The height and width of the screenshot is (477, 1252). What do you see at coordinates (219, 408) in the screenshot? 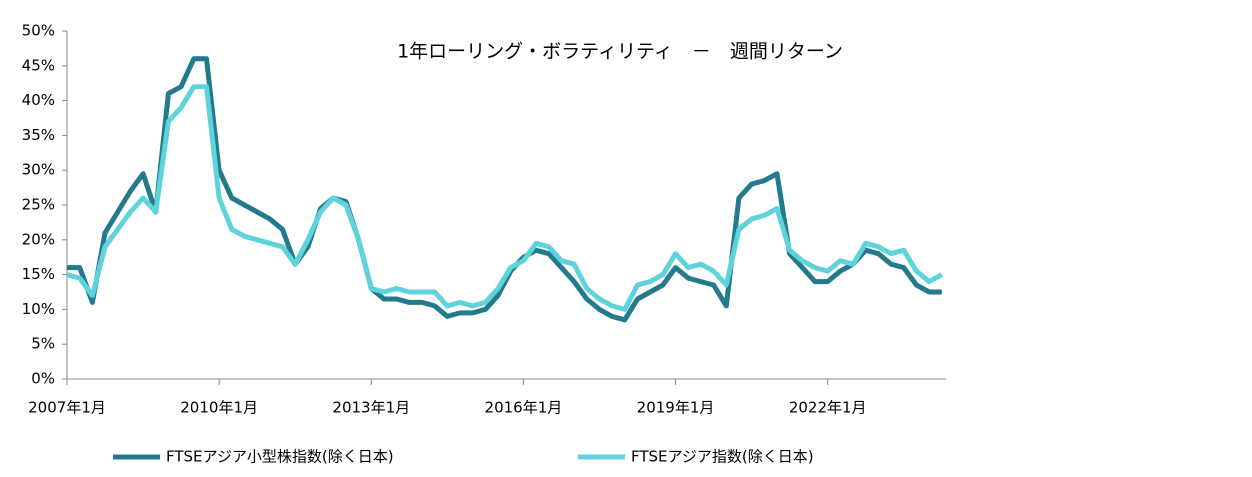
I see `x-tick-label: 2010年1月` at bounding box center [219, 408].